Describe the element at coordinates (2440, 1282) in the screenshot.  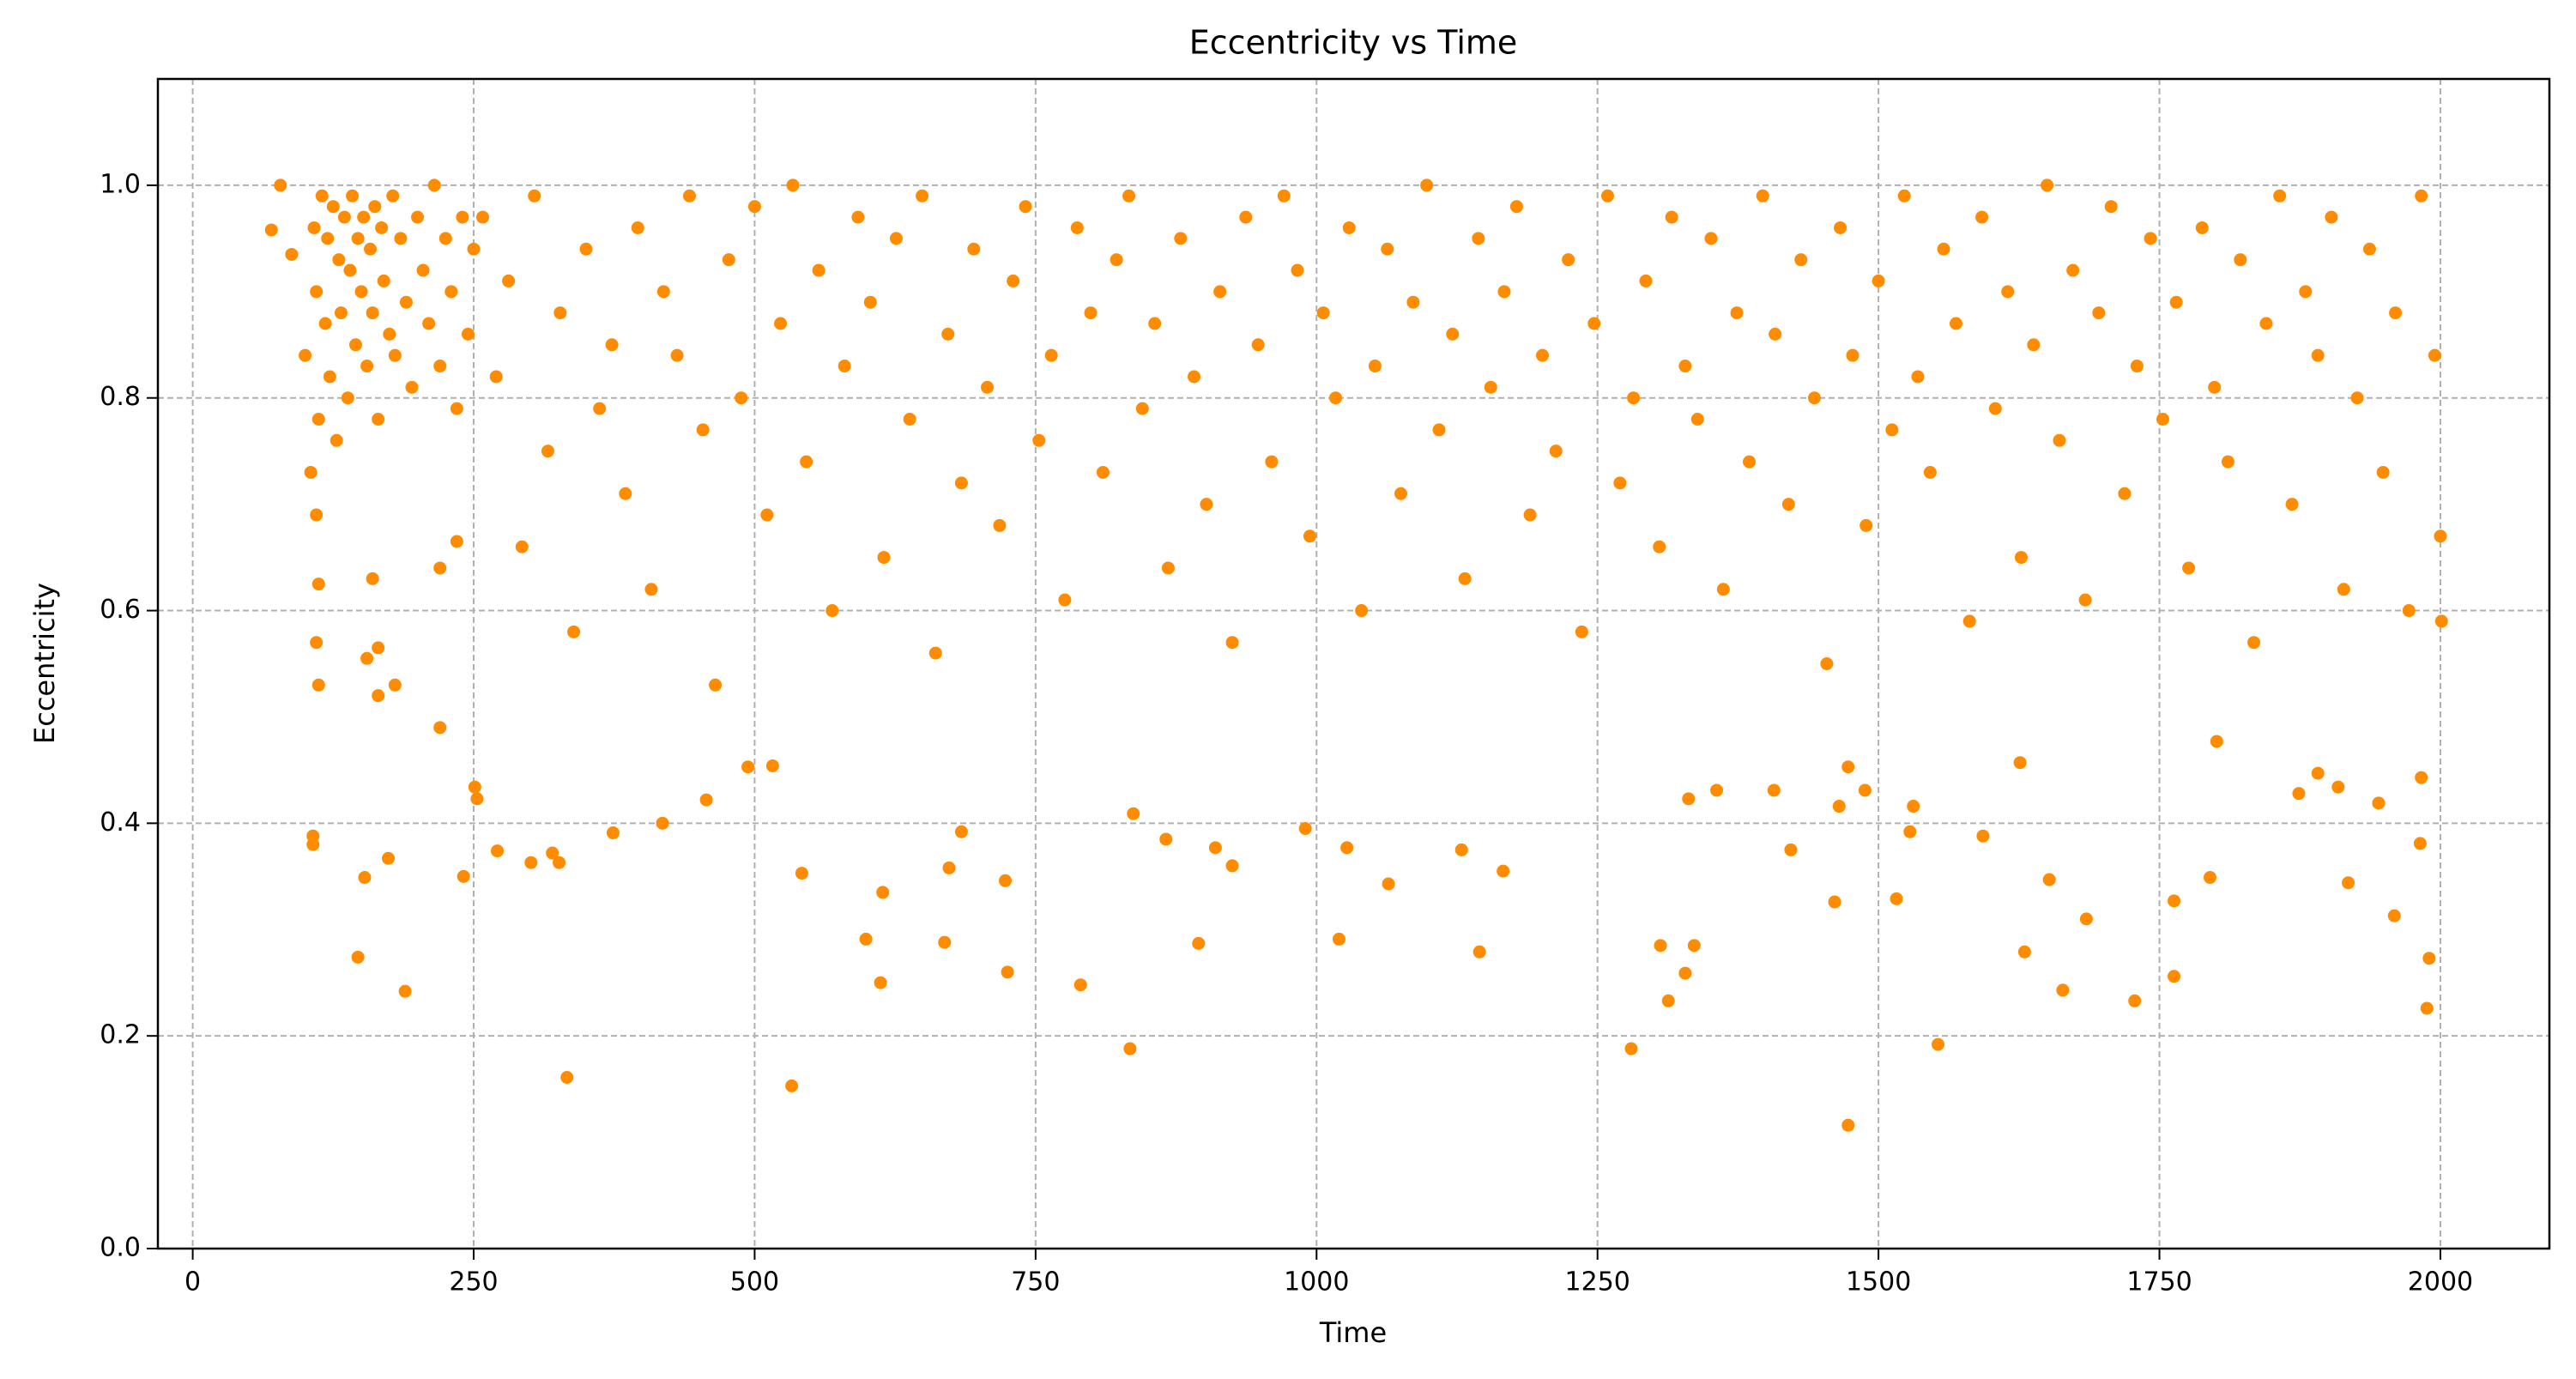
I see `x-tick-label: 2000` at that location.